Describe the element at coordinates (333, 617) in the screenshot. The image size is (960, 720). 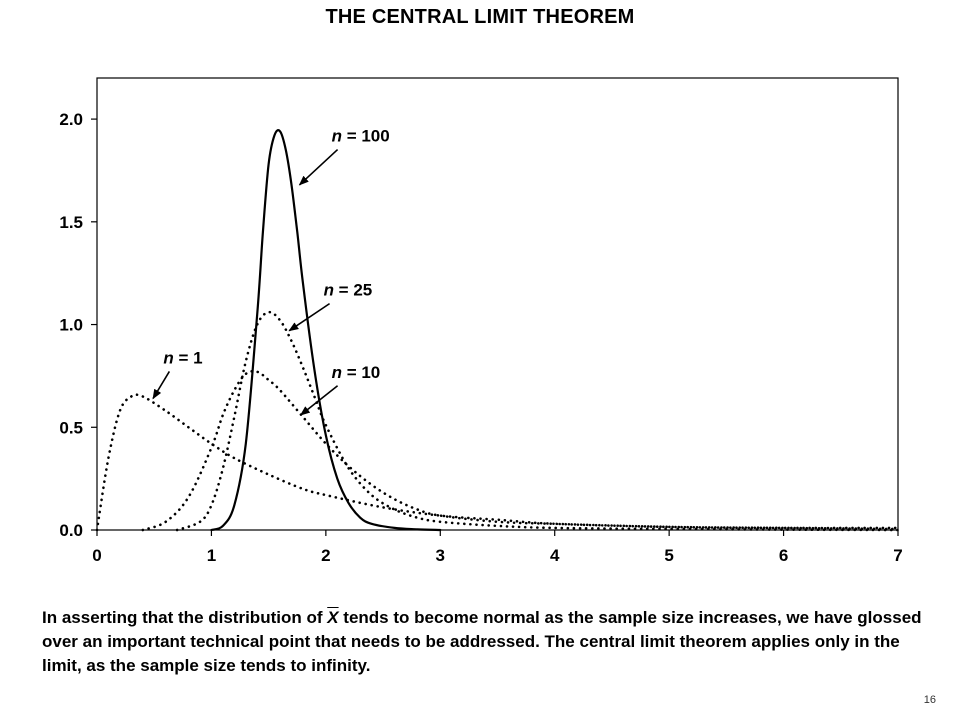
I see `x-bar-symbol: X` at that location.